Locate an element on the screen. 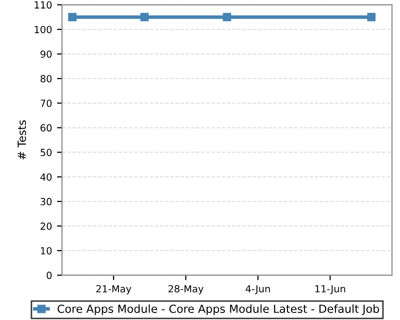 This screenshot has height=320, width=400. x-tick-label: 4-Jun is located at coordinates (258, 289).